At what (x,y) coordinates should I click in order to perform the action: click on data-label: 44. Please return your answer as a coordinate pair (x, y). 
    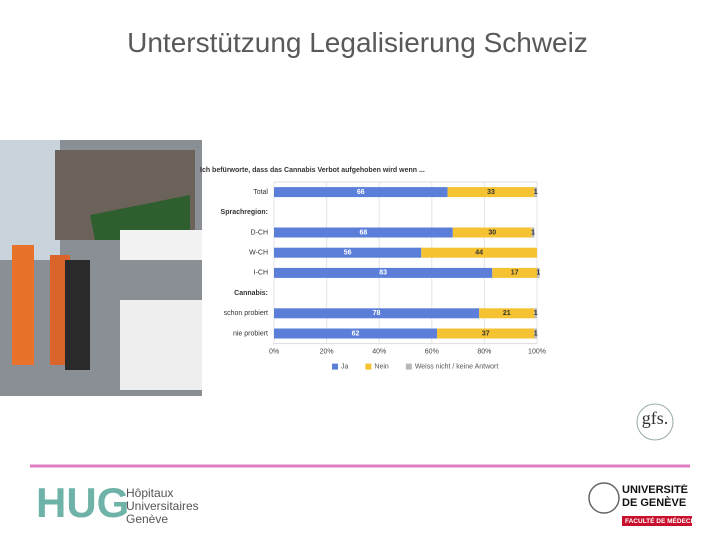
    Looking at the image, I should click on (479, 253).